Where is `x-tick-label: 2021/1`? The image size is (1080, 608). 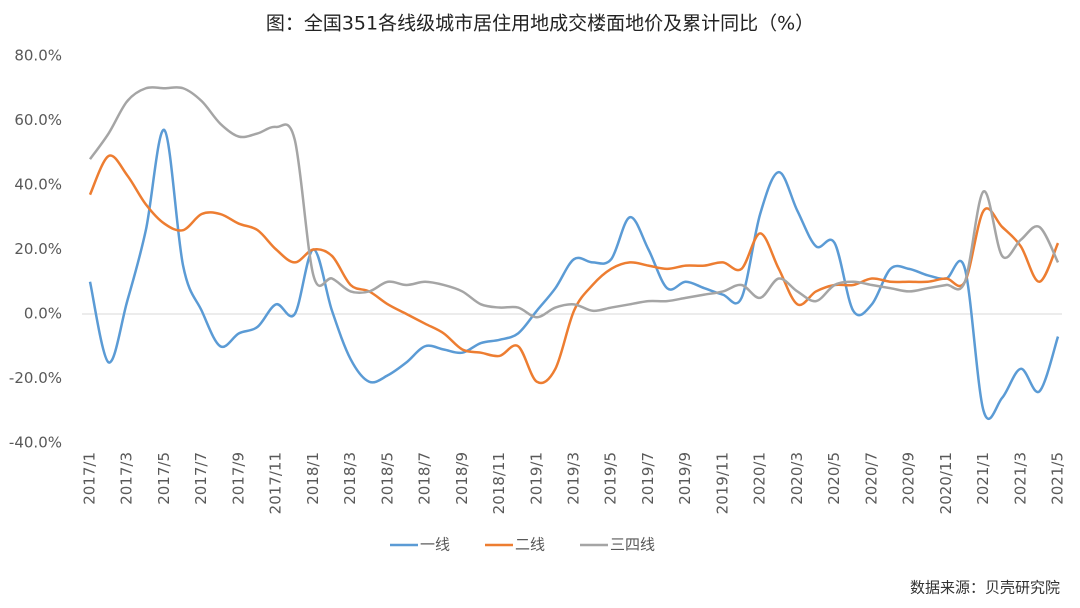 x-tick-label: 2021/1 is located at coordinates (983, 478).